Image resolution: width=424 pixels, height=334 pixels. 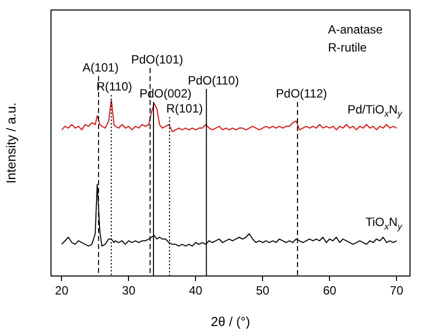 What do you see at coordinates (302, 93) in the screenshot?
I see `ref-line-label: PdO(112)` at bounding box center [302, 93].